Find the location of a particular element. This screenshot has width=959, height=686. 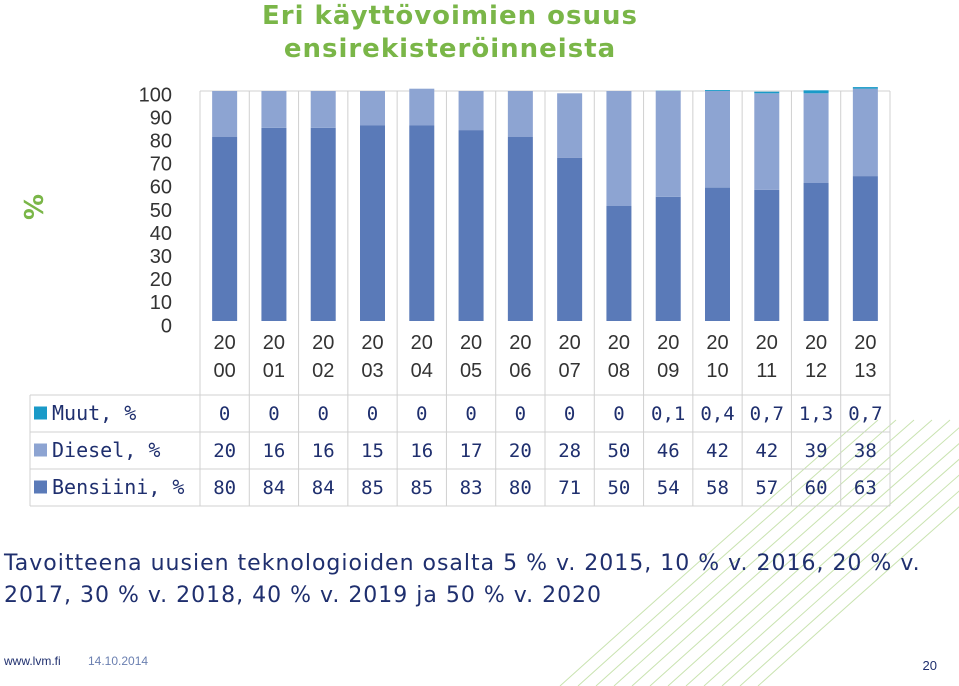

y-tick-label: 20 is located at coordinates (161, 280).